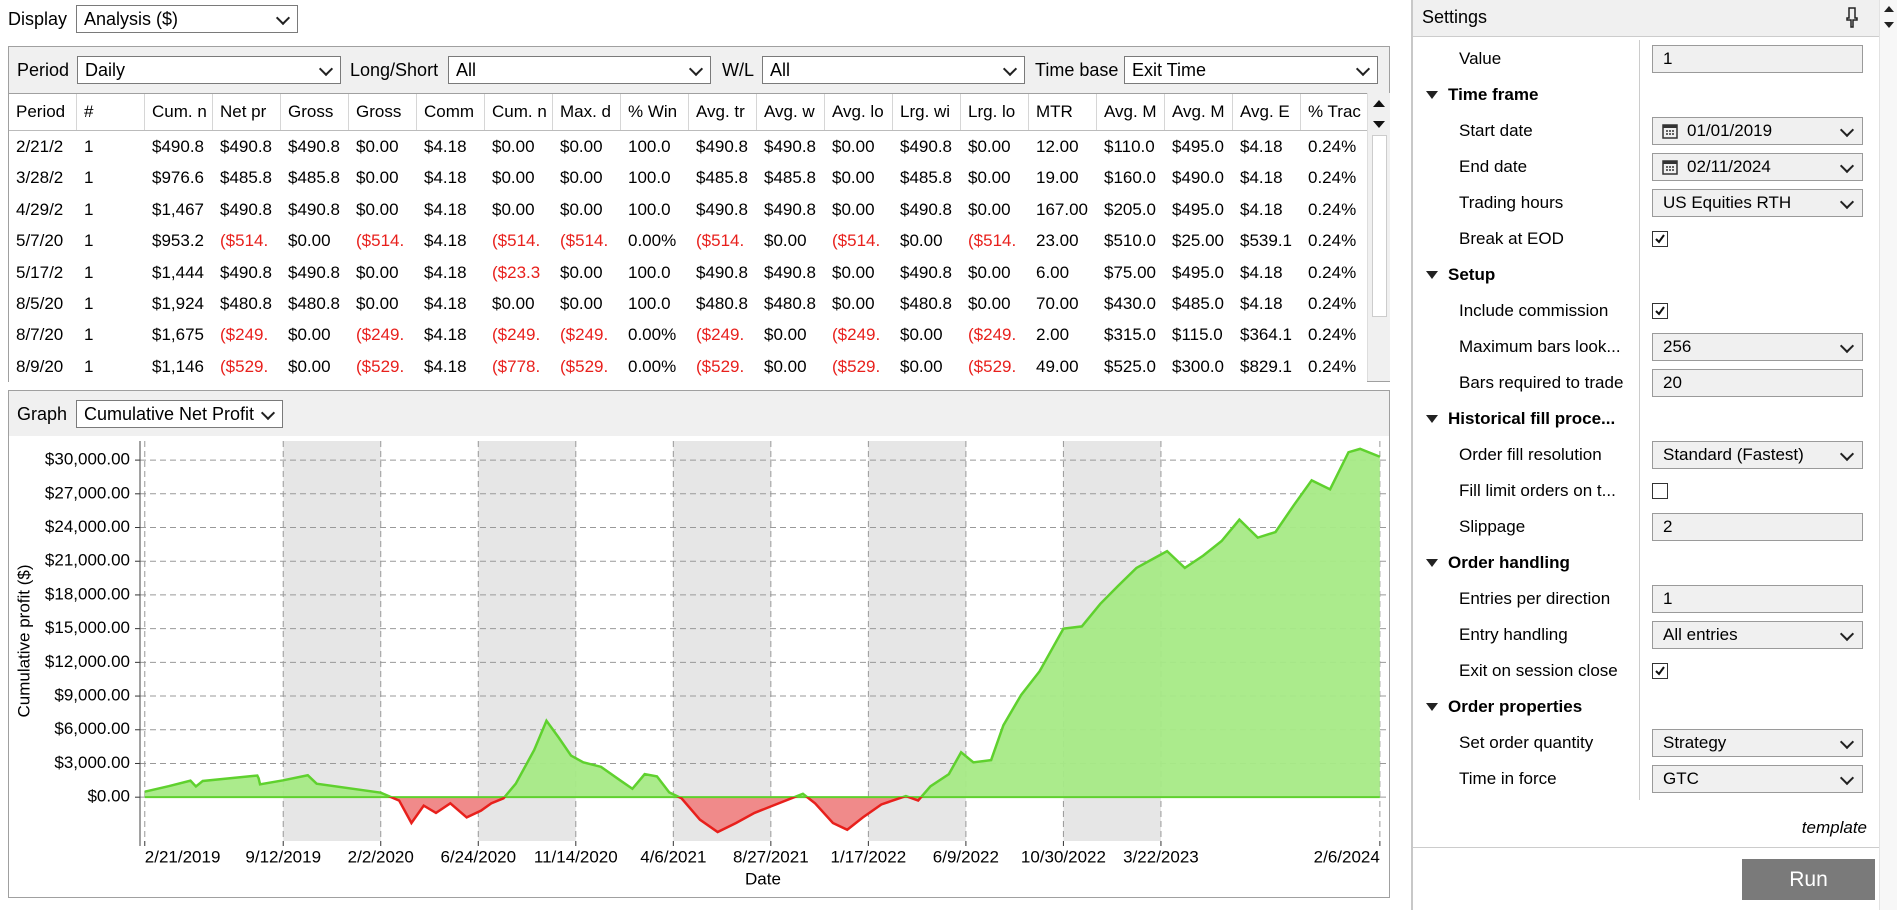 Image resolution: width=1897 pixels, height=910 pixels. I want to click on table-cell: ($778., so click(516, 366).